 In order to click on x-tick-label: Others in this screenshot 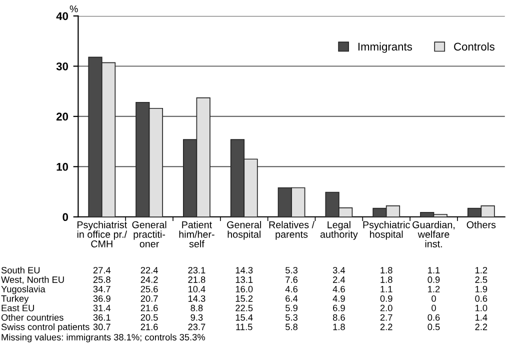, I will do `click(481, 224)`.